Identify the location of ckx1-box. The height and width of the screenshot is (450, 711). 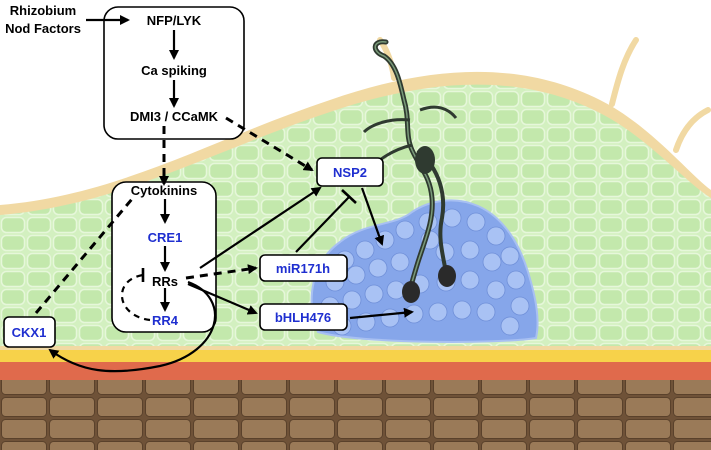
(29, 332).